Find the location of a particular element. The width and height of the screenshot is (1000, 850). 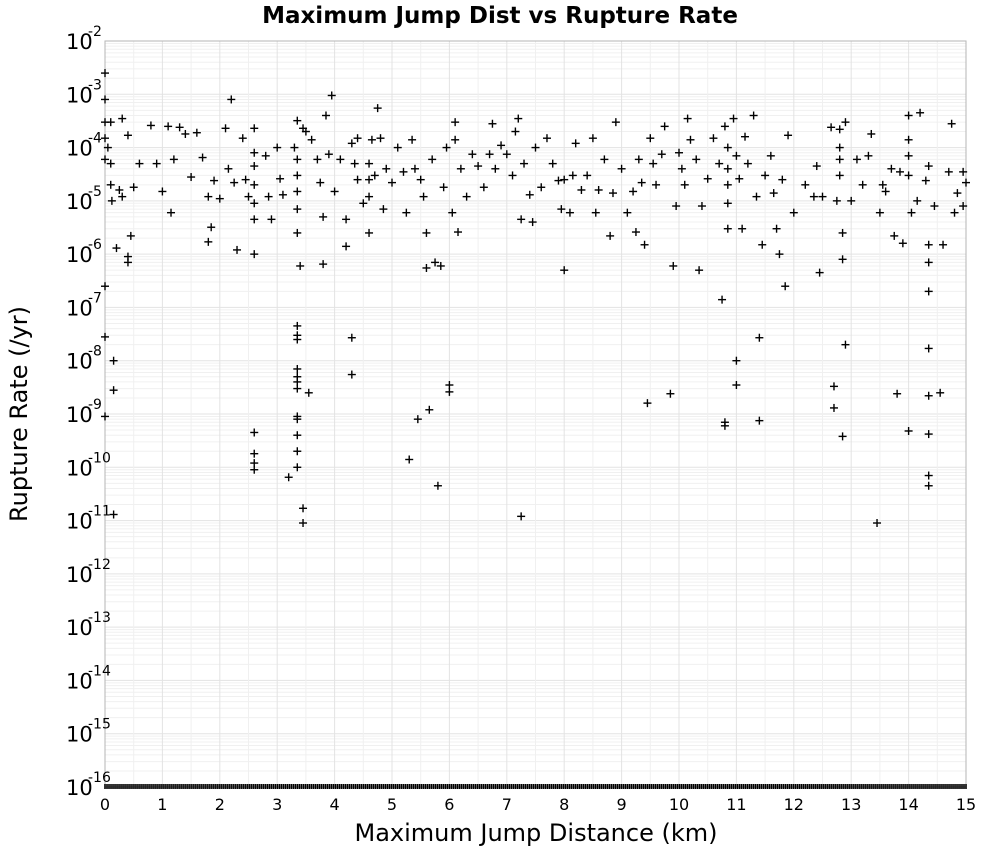

y-tick-exponent: -8 is located at coordinates (95, 352).